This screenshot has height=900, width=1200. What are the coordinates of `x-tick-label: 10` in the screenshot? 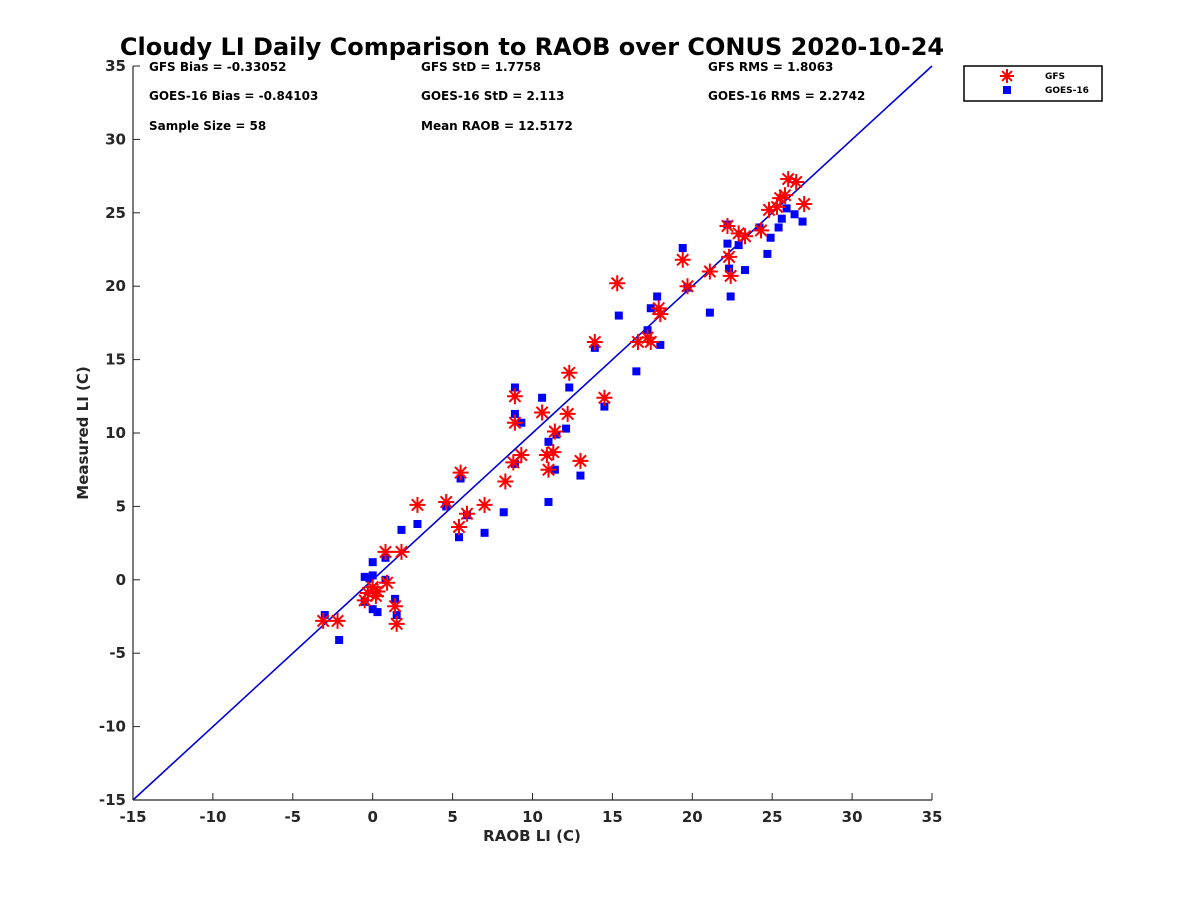 It's located at (532, 817).